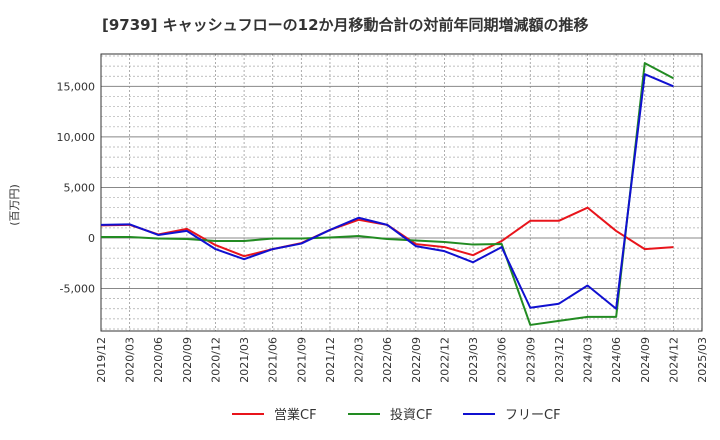 The width and height of the screenshot is (720, 440). I want to click on legend-label: 投資CF, so click(411, 415).